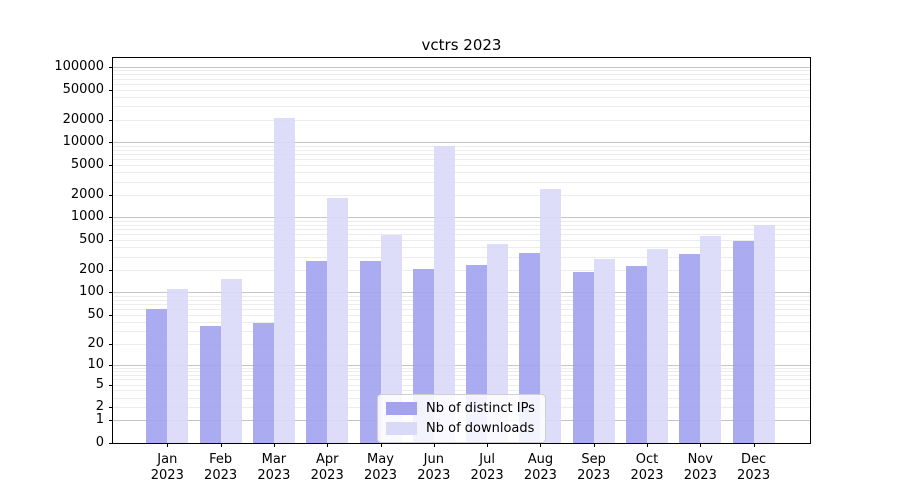  What do you see at coordinates (487, 467) in the screenshot?
I see `x-tick-label: Jul 2023` at bounding box center [487, 467].